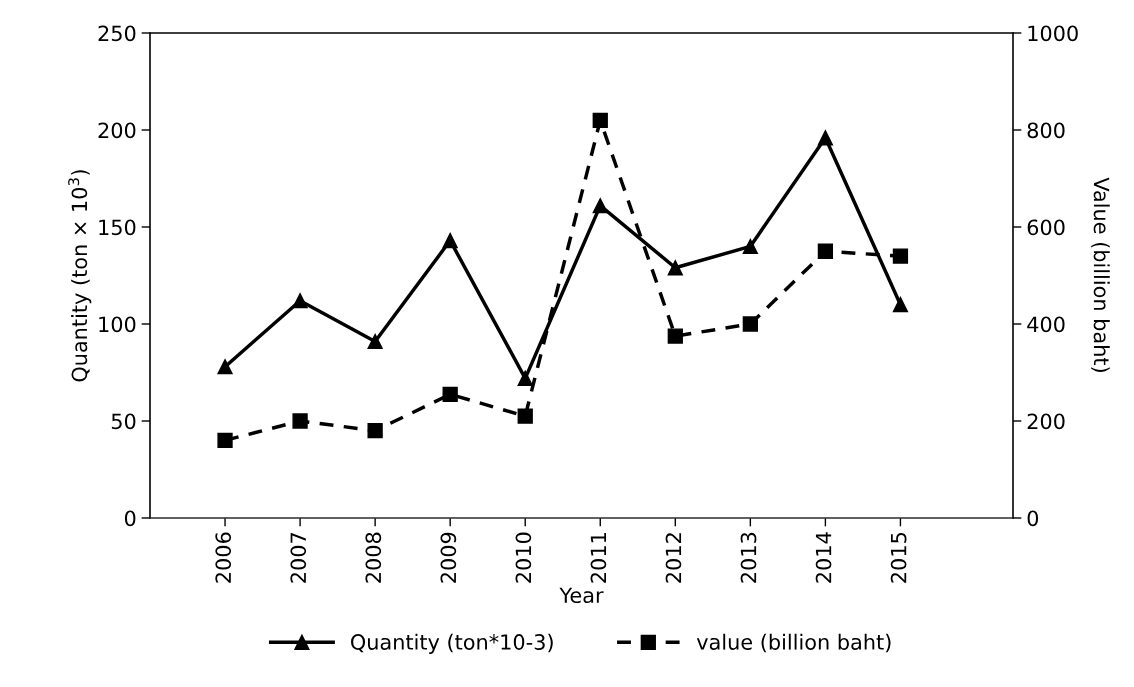 This screenshot has height=687, width=1134. What do you see at coordinates (581, 595) in the screenshot?
I see `x-axis-title: Year` at bounding box center [581, 595].